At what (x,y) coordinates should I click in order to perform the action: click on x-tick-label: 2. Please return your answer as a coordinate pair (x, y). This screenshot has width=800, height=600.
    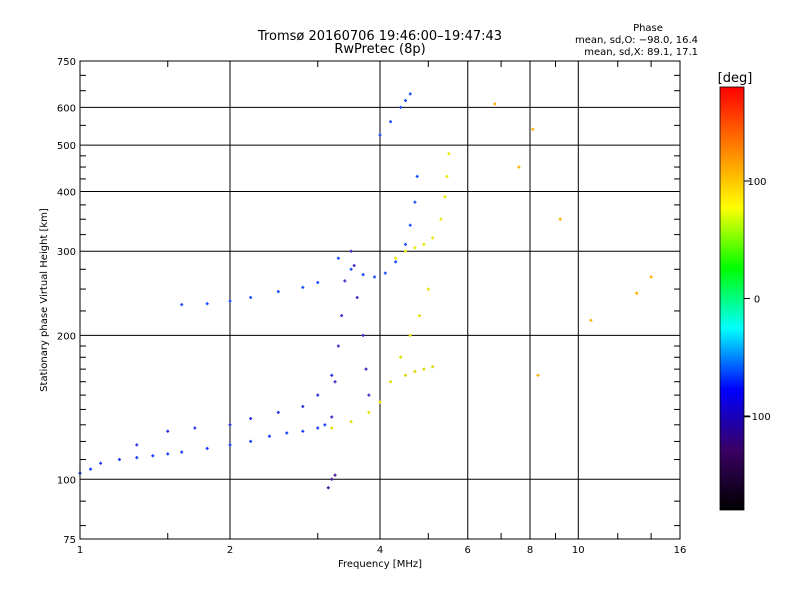
    Looking at the image, I should click on (230, 550).